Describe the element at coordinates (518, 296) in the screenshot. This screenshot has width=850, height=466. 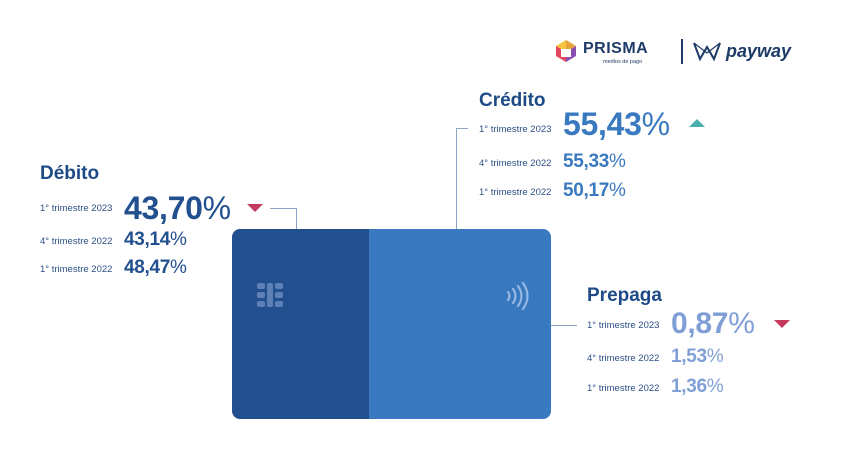
I see `contactless-icon` at that location.